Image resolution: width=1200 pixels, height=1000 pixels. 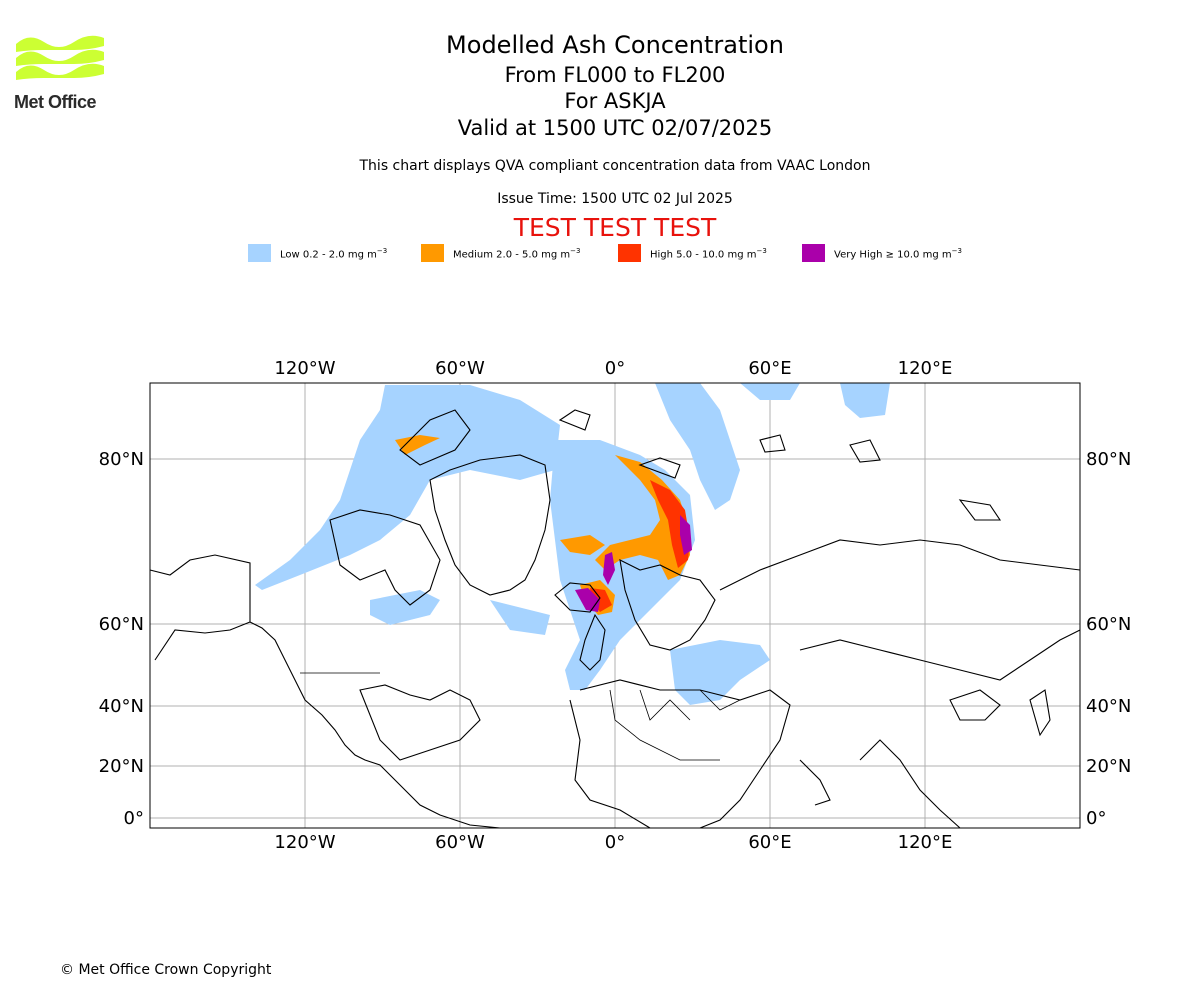 I want to click on lon-label-120w-bottom: 120°W, so click(x=304, y=841).